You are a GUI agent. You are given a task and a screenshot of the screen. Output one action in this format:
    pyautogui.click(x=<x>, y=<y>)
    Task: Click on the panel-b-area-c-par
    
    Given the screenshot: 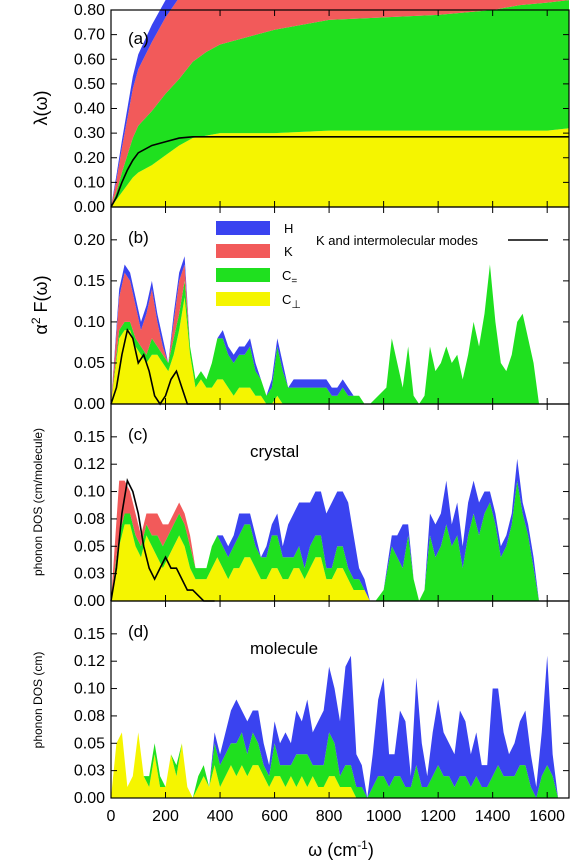 What is the action you would take?
    pyautogui.click(x=325, y=334)
    